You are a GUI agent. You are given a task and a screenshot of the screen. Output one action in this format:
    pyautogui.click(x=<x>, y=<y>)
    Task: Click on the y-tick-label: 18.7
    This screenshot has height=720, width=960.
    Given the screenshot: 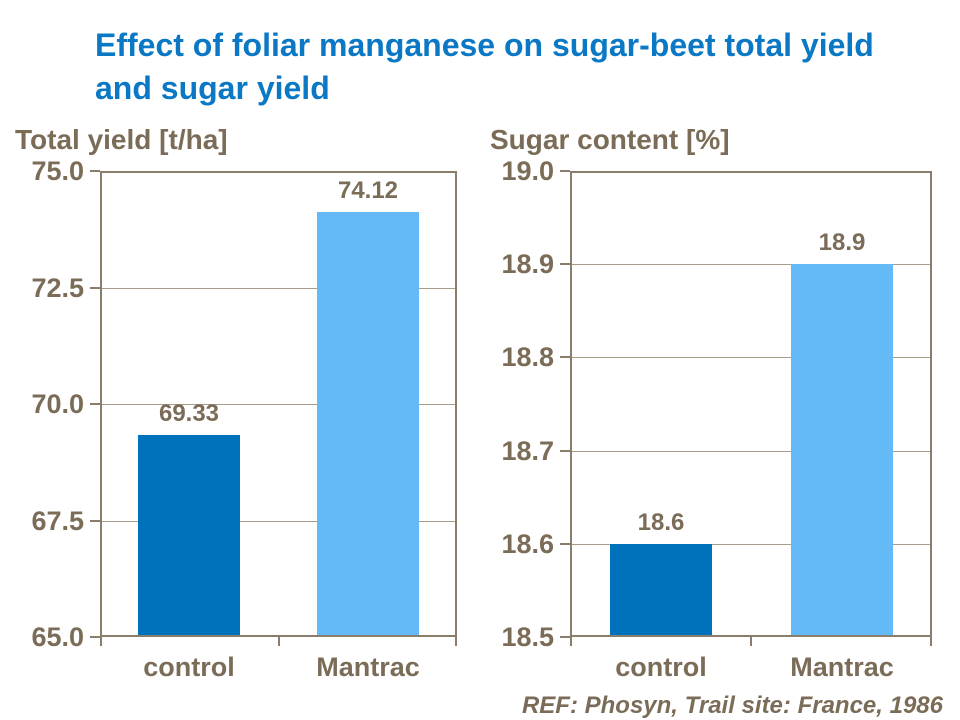 What is the action you would take?
    pyautogui.click(x=527, y=451)
    